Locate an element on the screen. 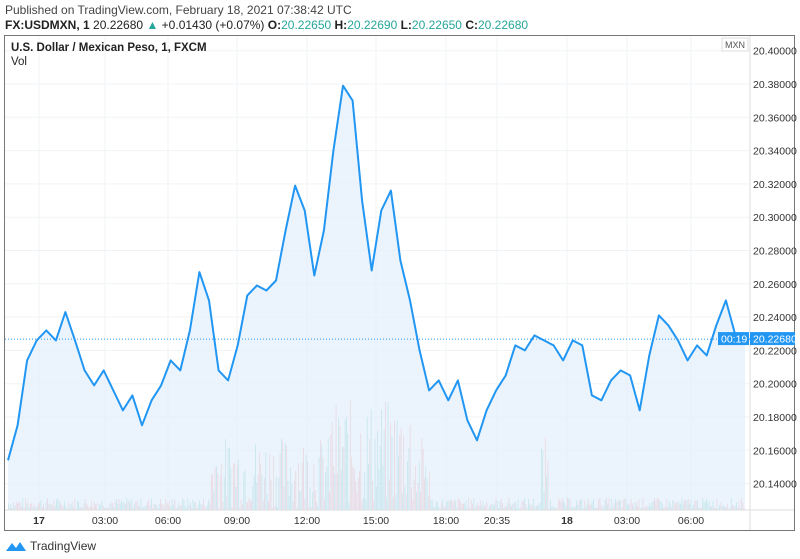 The width and height of the screenshot is (800, 559). currency-badge-text: MXN is located at coordinates (735, 45).